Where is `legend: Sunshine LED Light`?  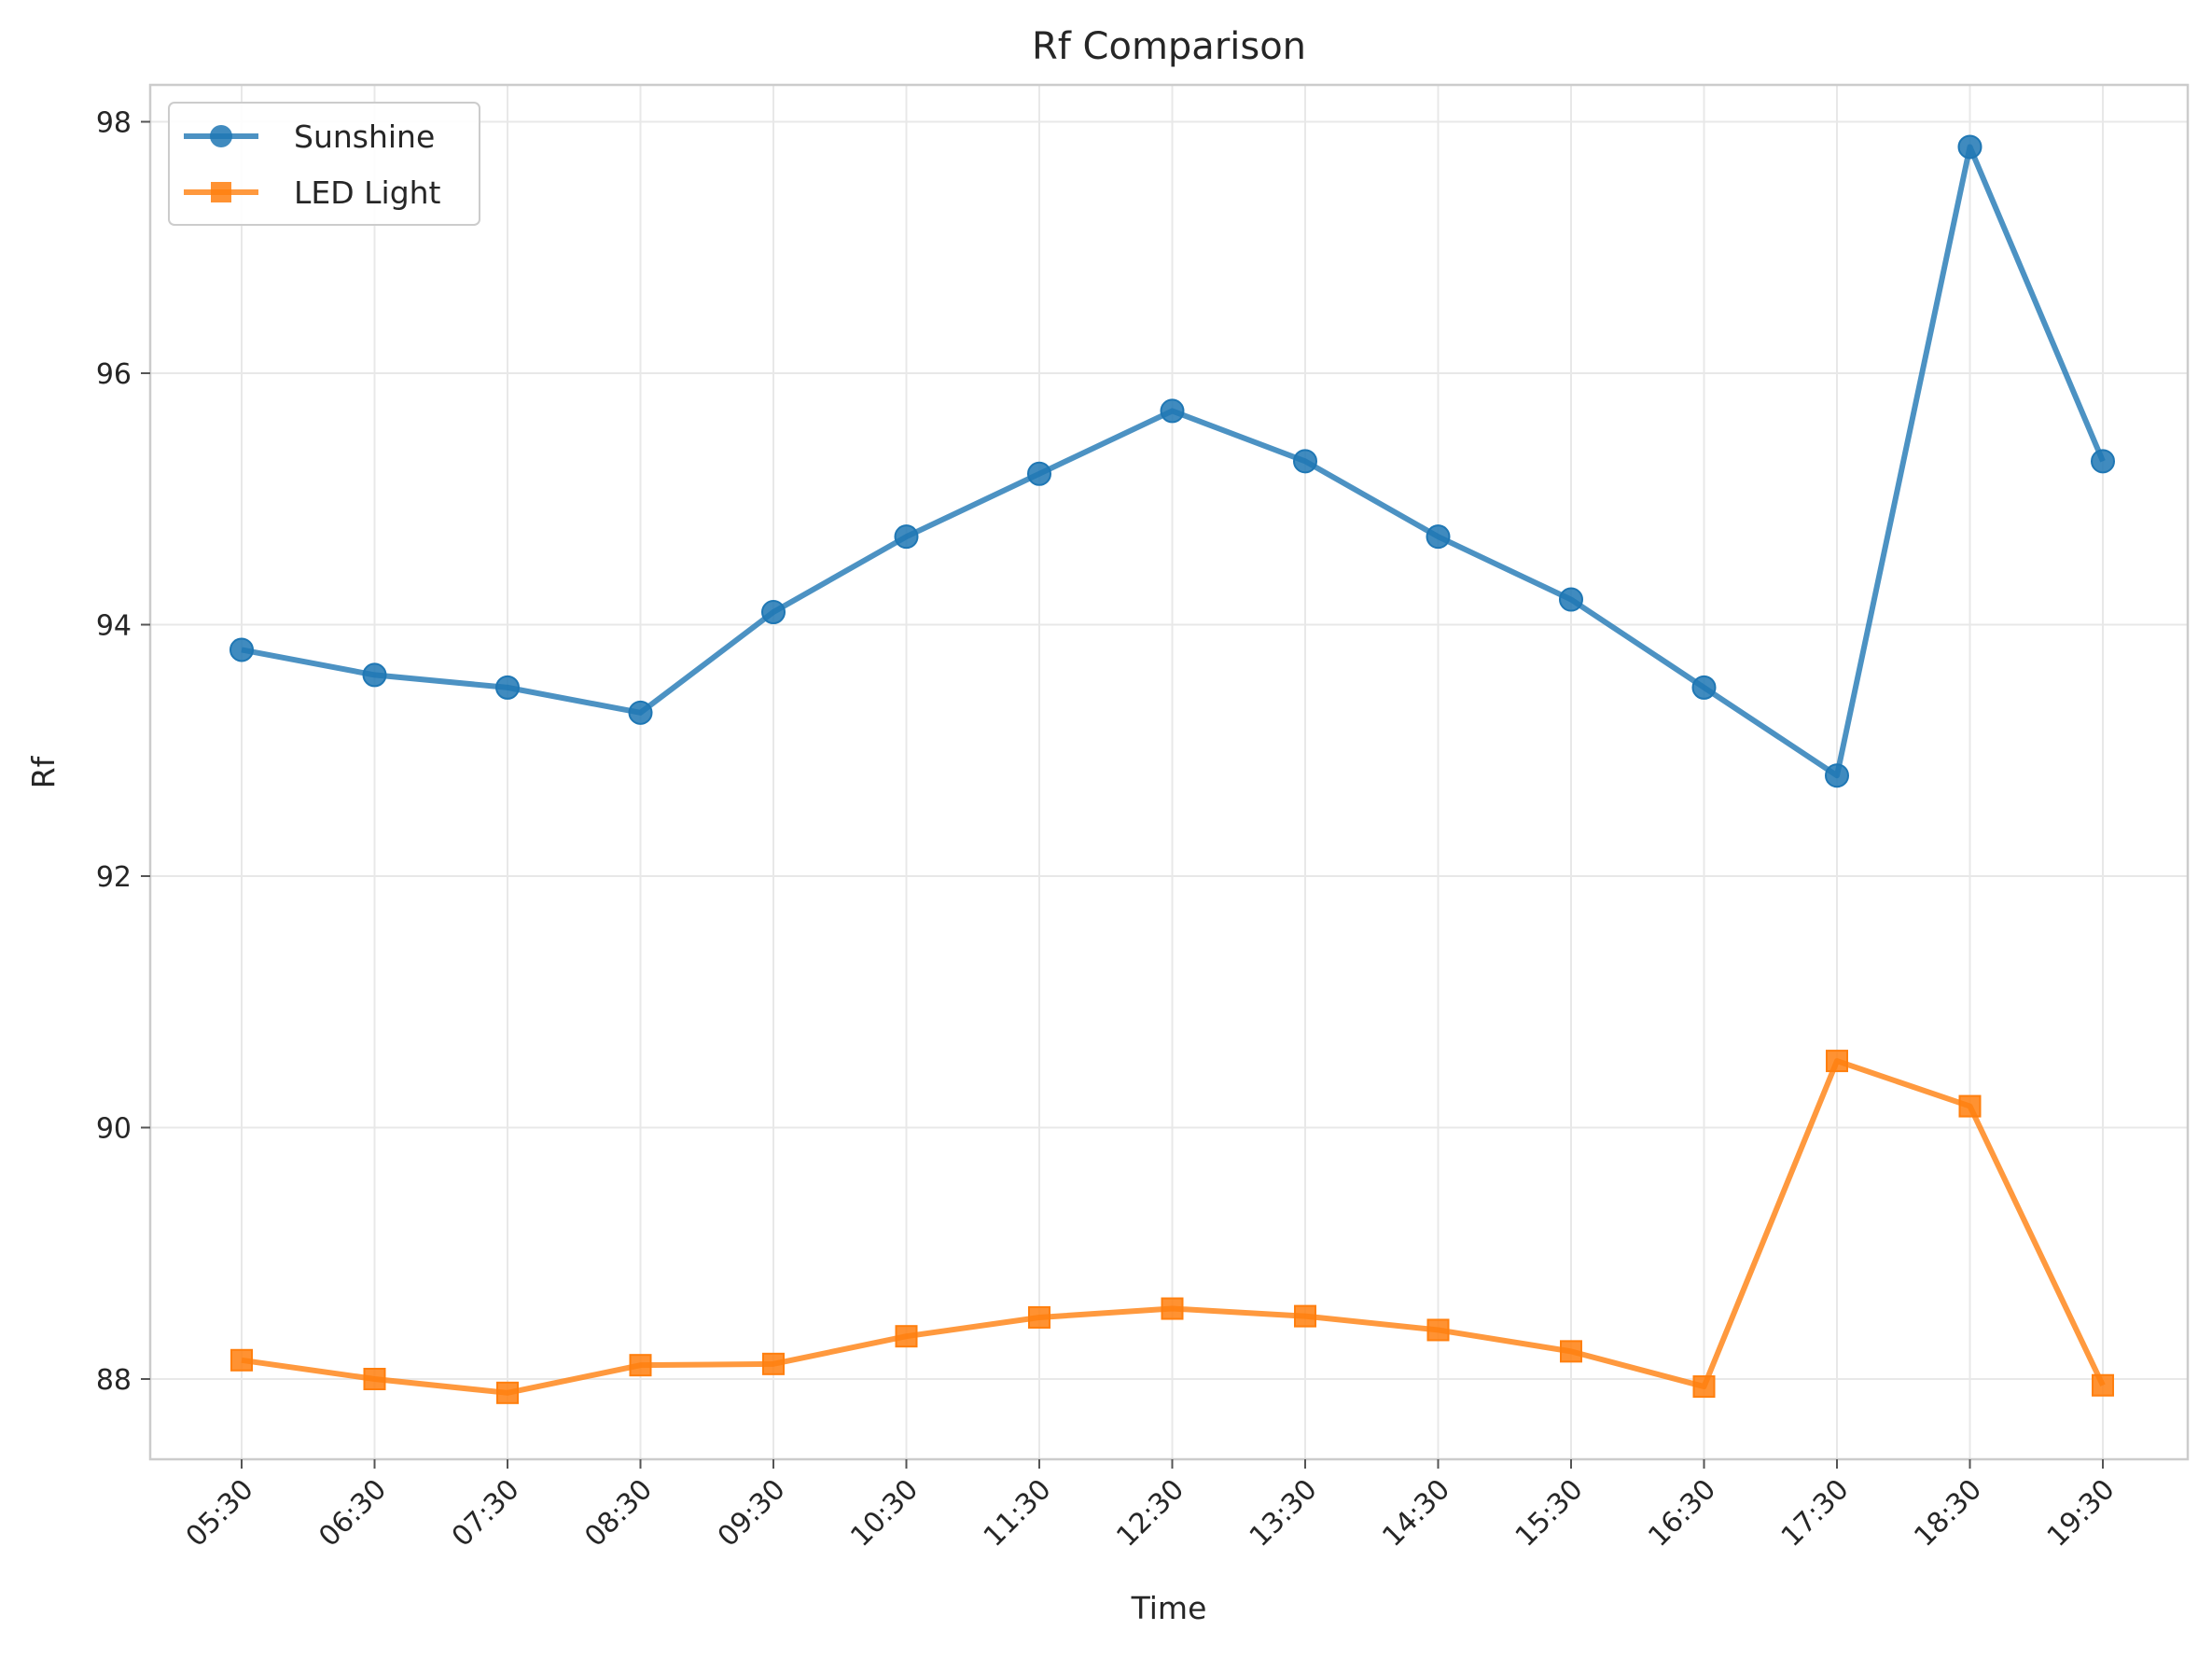
legend: Sunshine LED Light is located at coordinates (324, 164).